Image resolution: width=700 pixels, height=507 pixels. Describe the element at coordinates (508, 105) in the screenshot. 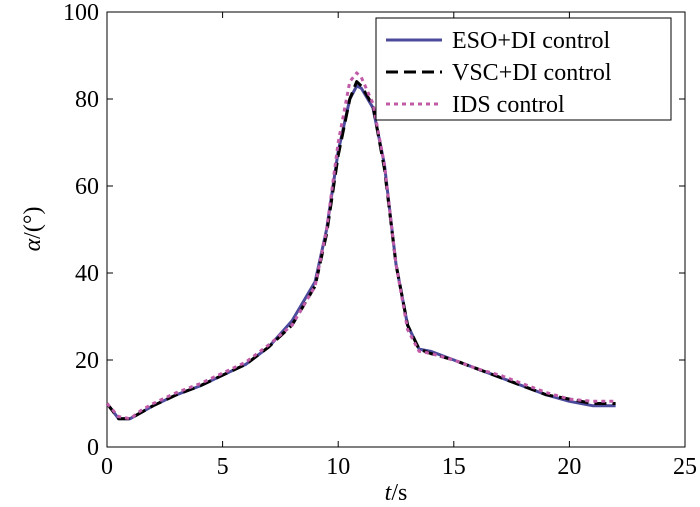

I see `legend-label-2: IDS control` at that location.